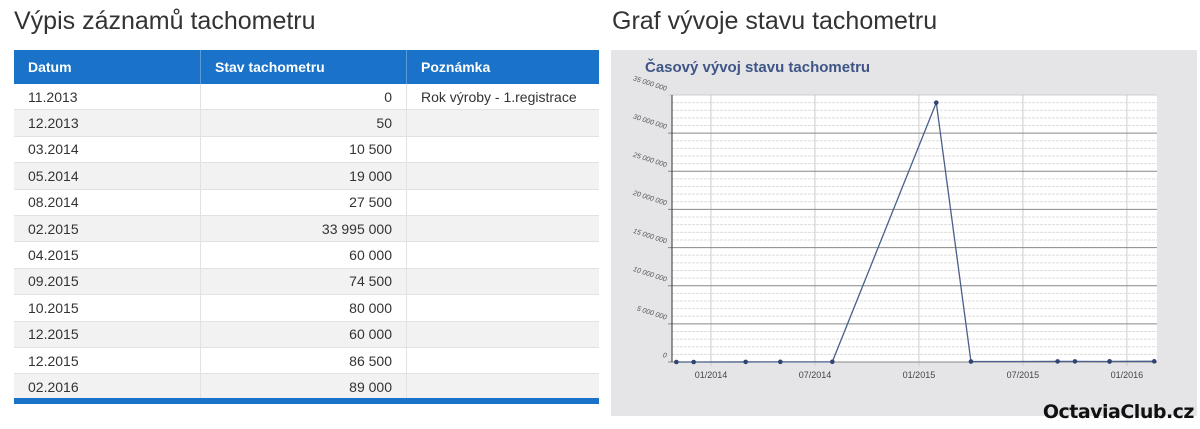 This screenshot has height=429, width=1200. I want to click on logo: OctaviaClub.cz, so click(1118, 412).